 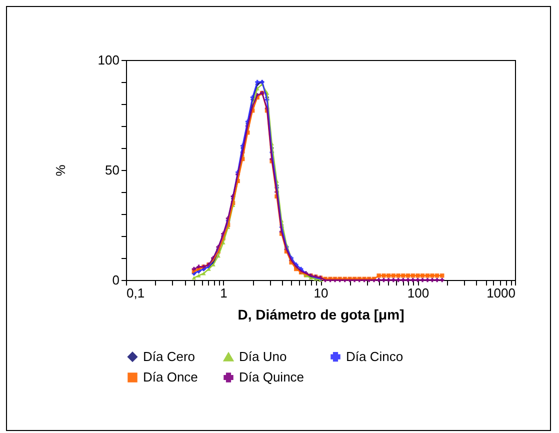 I want to click on x-tick-label: 1000, so click(x=501, y=293).